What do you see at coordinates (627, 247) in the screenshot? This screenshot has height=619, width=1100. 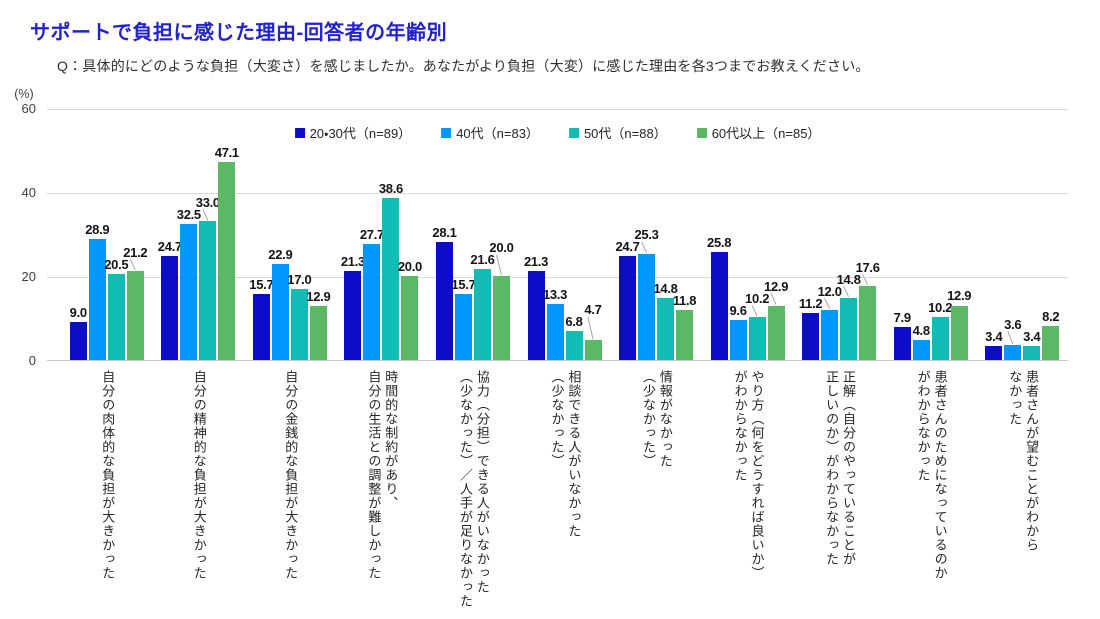 I see `value-label-s0-c6: 24.7` at bounding box center [627, 247].